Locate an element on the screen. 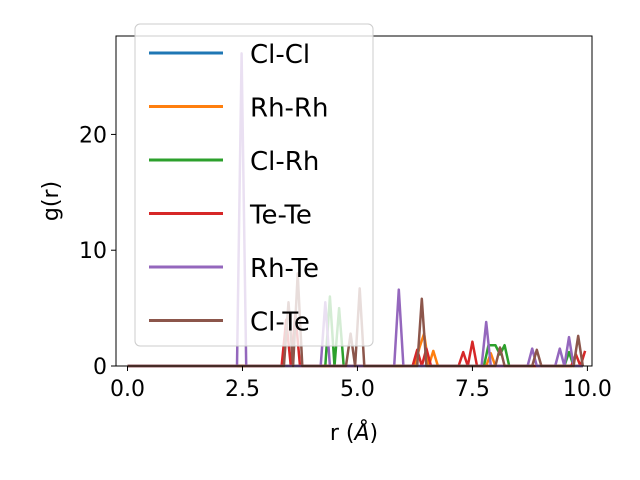 This screenshot has height=480, width=640. x-axis-label: r (Å) is located at coordinates (354, 432).